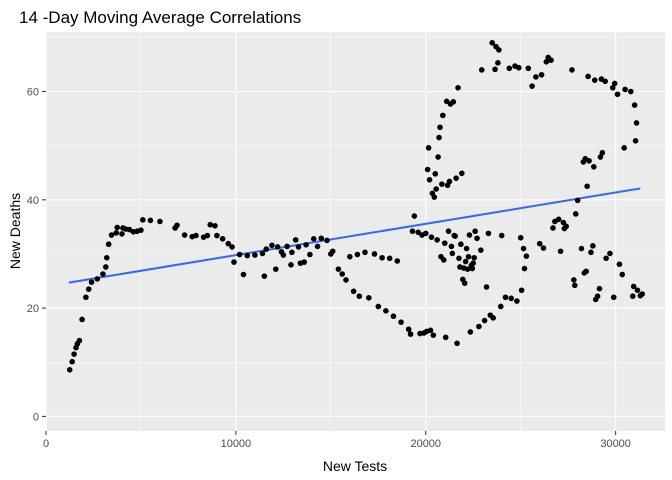 This screenshot has height=480, width=672. What do you see at coordinates (160, 17) in the screenshot?
I see `chart-title: 14 -Day Moving Average Correlations` at bounding box center [160, 17].